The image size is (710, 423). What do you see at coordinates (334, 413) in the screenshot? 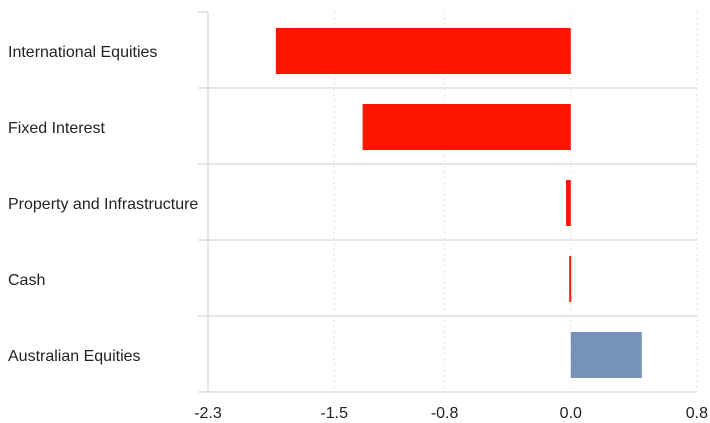
I see `x-tick-label: -1.5` at bounding box center [334, 413].